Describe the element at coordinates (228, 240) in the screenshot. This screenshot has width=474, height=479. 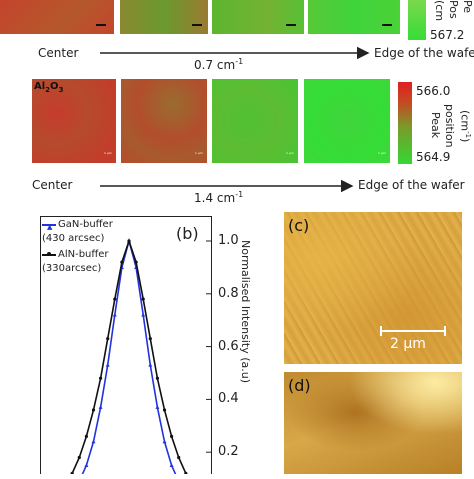
I see `y-tick-label: 1.0` at that location.